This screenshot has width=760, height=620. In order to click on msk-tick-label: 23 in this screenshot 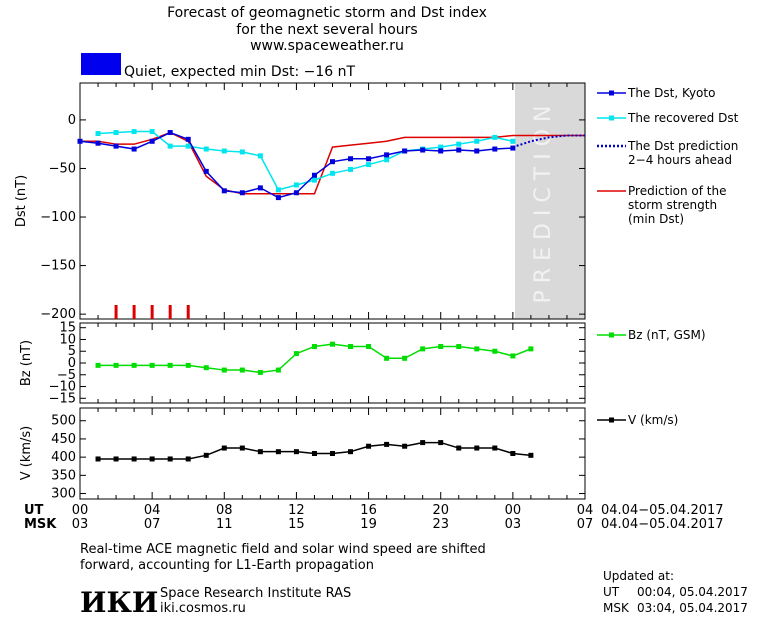, I will do `click(440, 524)`.